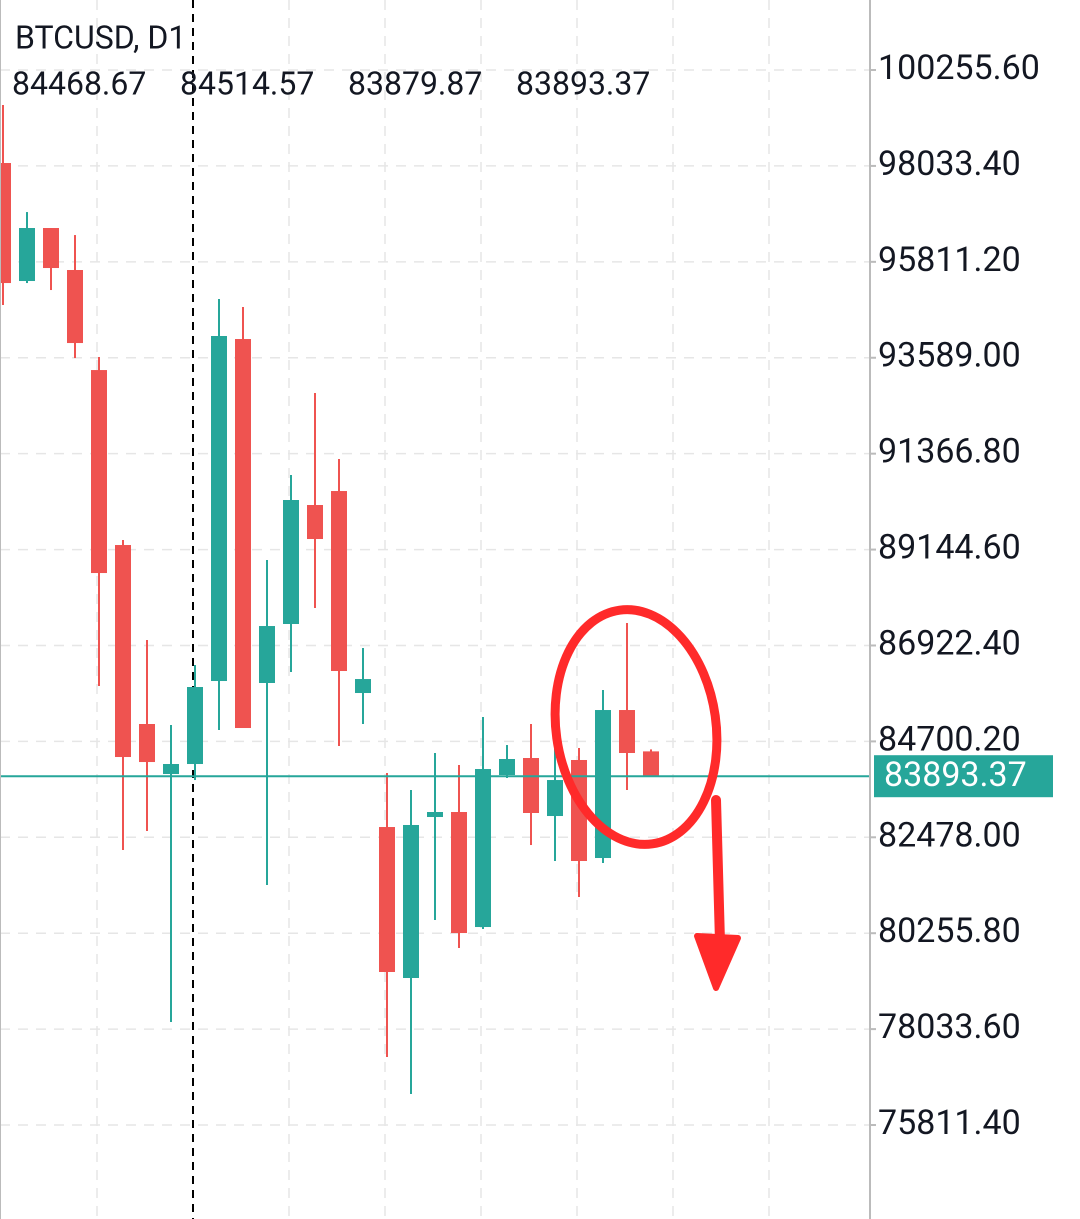 The height and width of the screenshot is (1219, 1080). Describe the element at coordinates (949, 643) in the screenshot. I see `y-tick-label: 86922.40` at that location.